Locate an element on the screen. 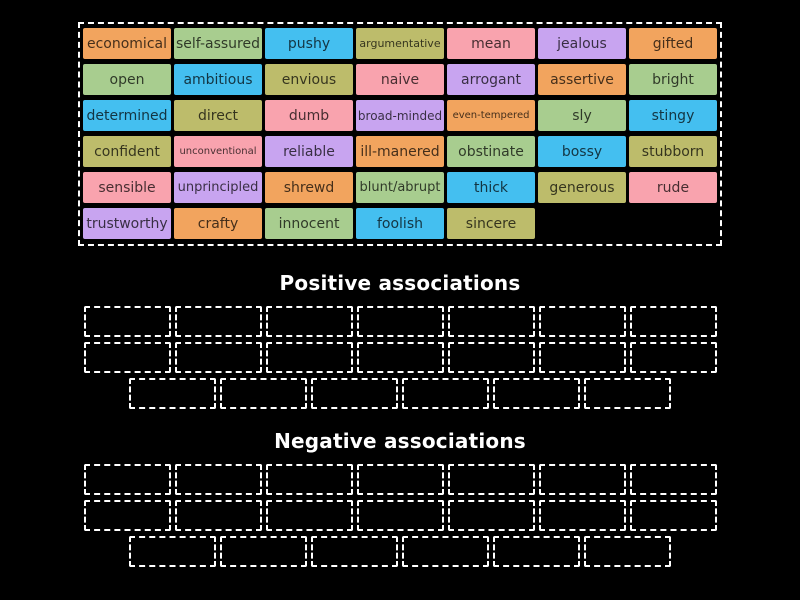  word-tile: sincere is located at coordinates (491, 223).